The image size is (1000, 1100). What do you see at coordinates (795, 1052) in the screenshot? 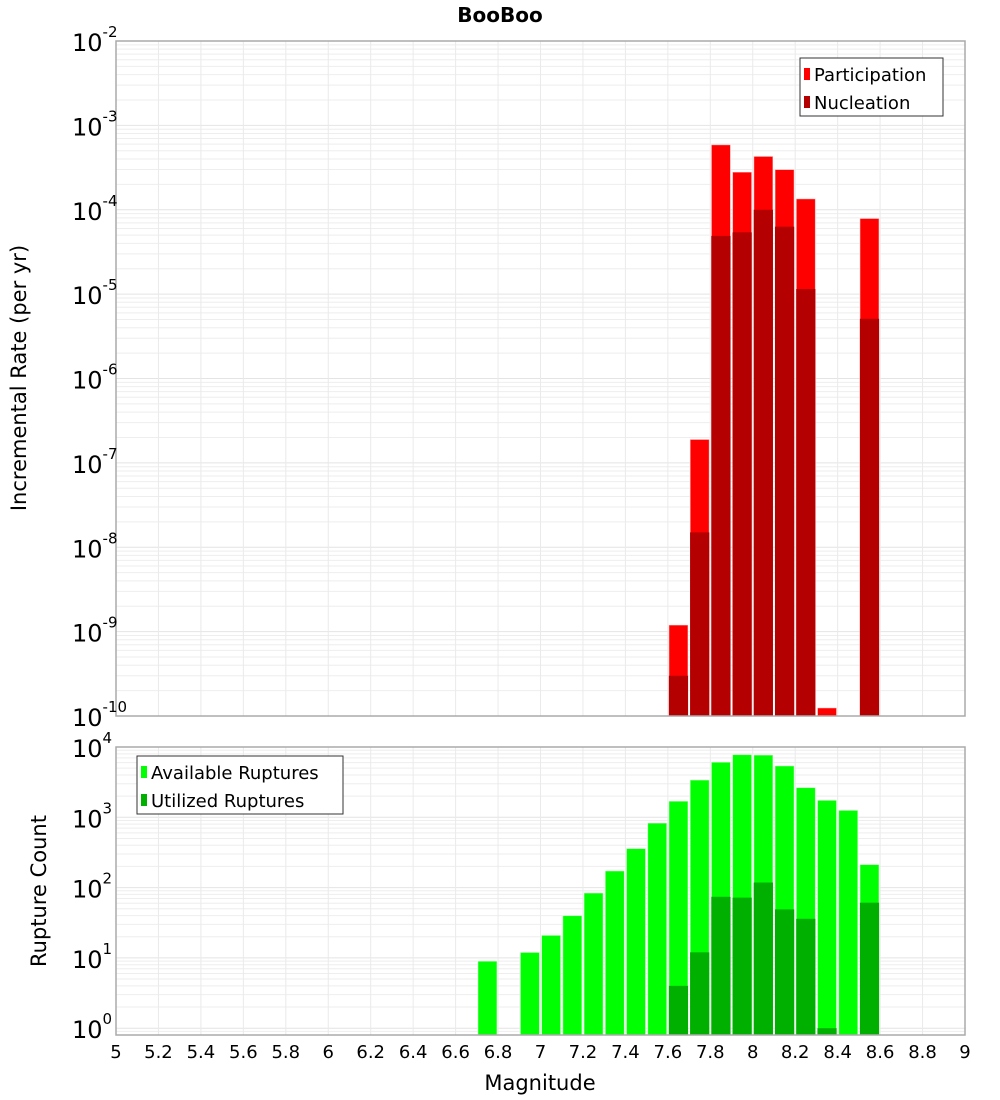
I see `x-tick-label: 8.2` at bounding box center [795, 1052].